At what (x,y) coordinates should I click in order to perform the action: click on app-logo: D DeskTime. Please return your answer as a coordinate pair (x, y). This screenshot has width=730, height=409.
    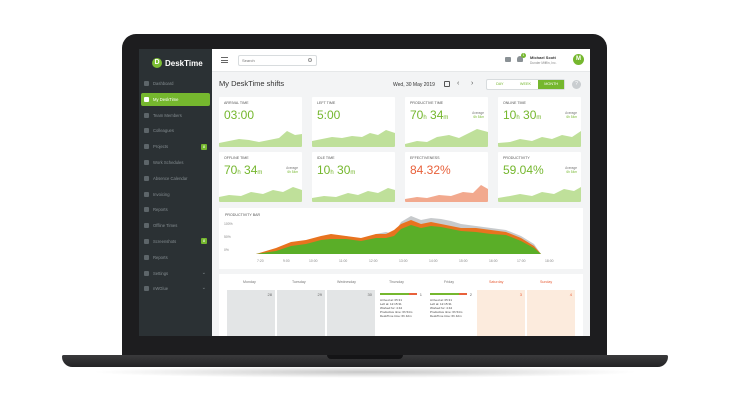
    Looking at the image, I should click on (177, 63).